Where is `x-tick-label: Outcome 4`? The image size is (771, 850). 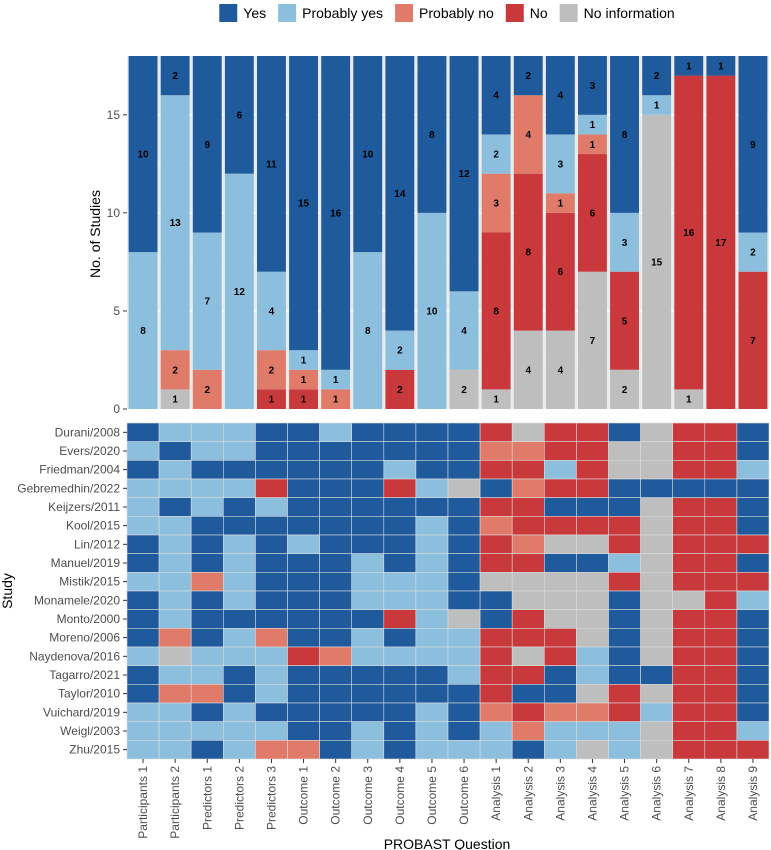
x-tick-label: Outcome 4 is located at coordinates (400, 795).